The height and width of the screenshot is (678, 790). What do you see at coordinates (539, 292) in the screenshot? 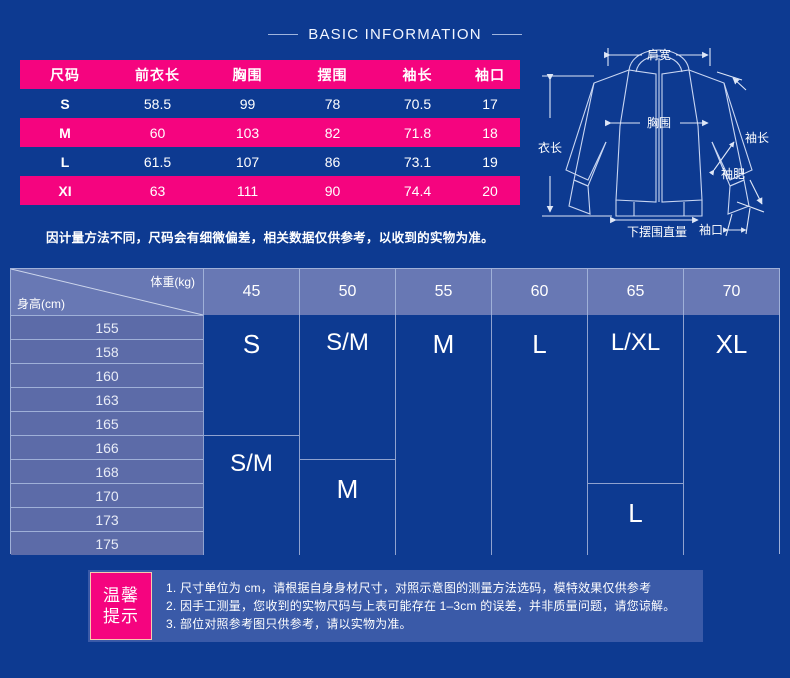
I see `weight-header-60: 60` at bounding box center [539, 292].